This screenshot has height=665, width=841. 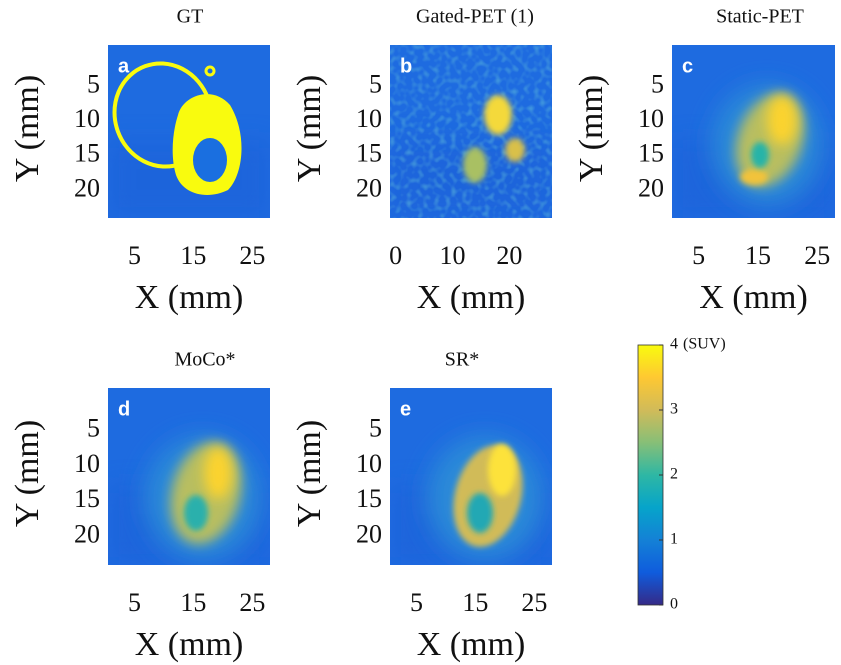 I want to click on hot3, so click(x=475, y=165).